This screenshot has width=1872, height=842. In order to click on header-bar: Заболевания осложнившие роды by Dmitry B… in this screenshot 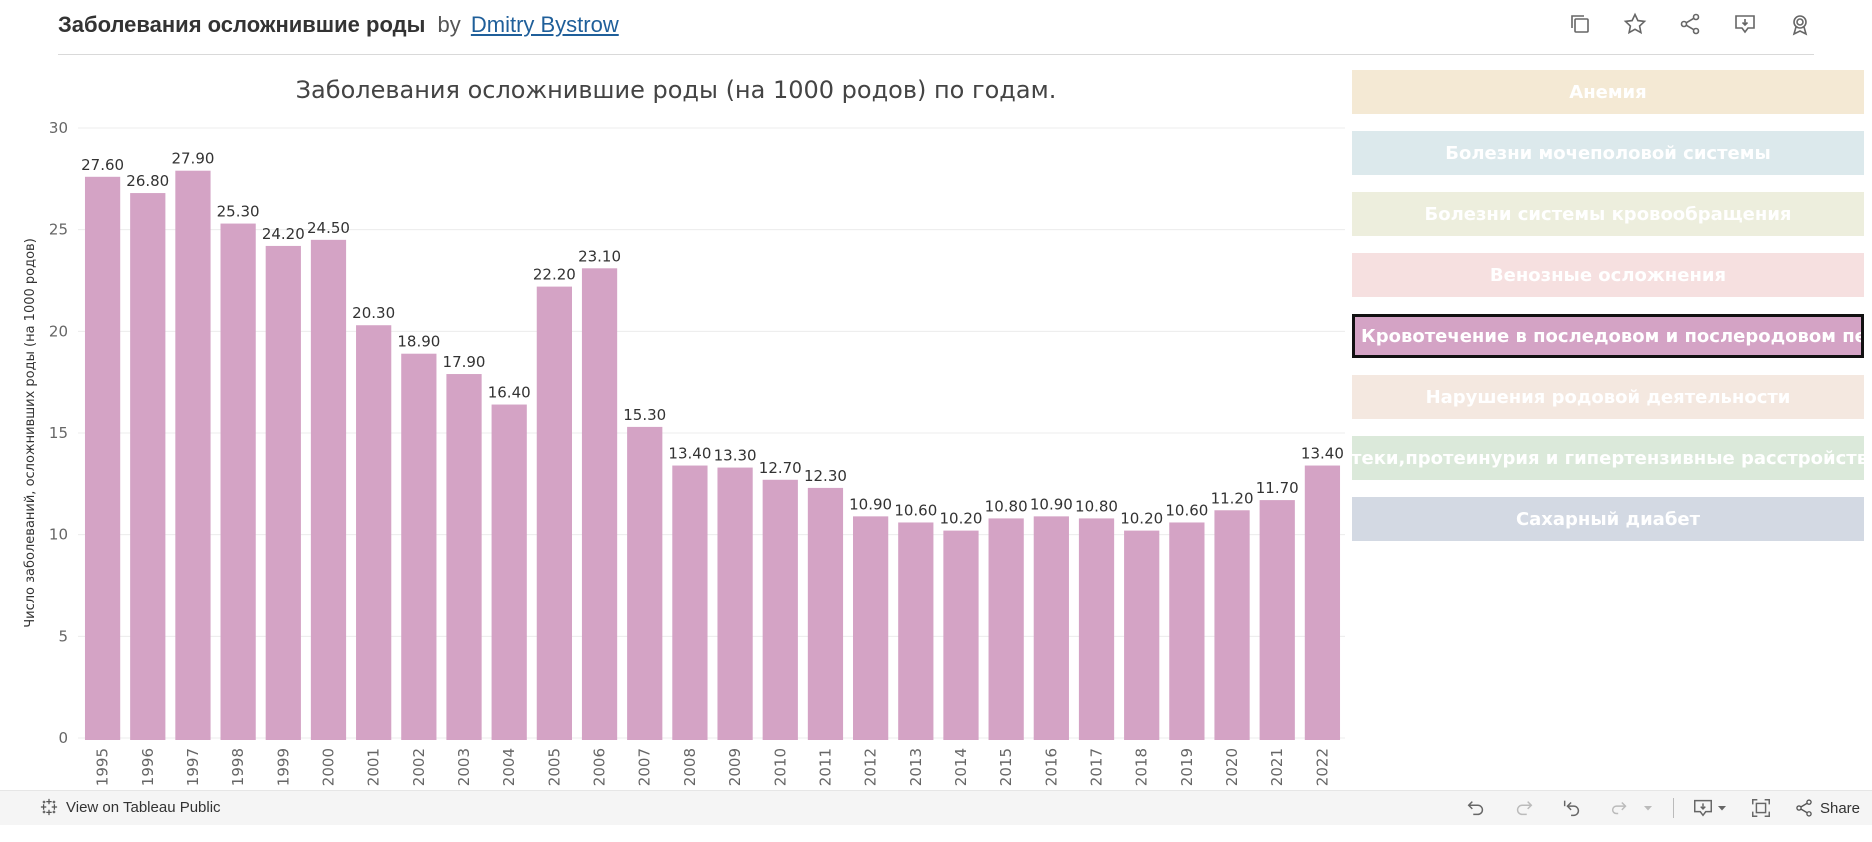, I will do `click(936, 27)`.